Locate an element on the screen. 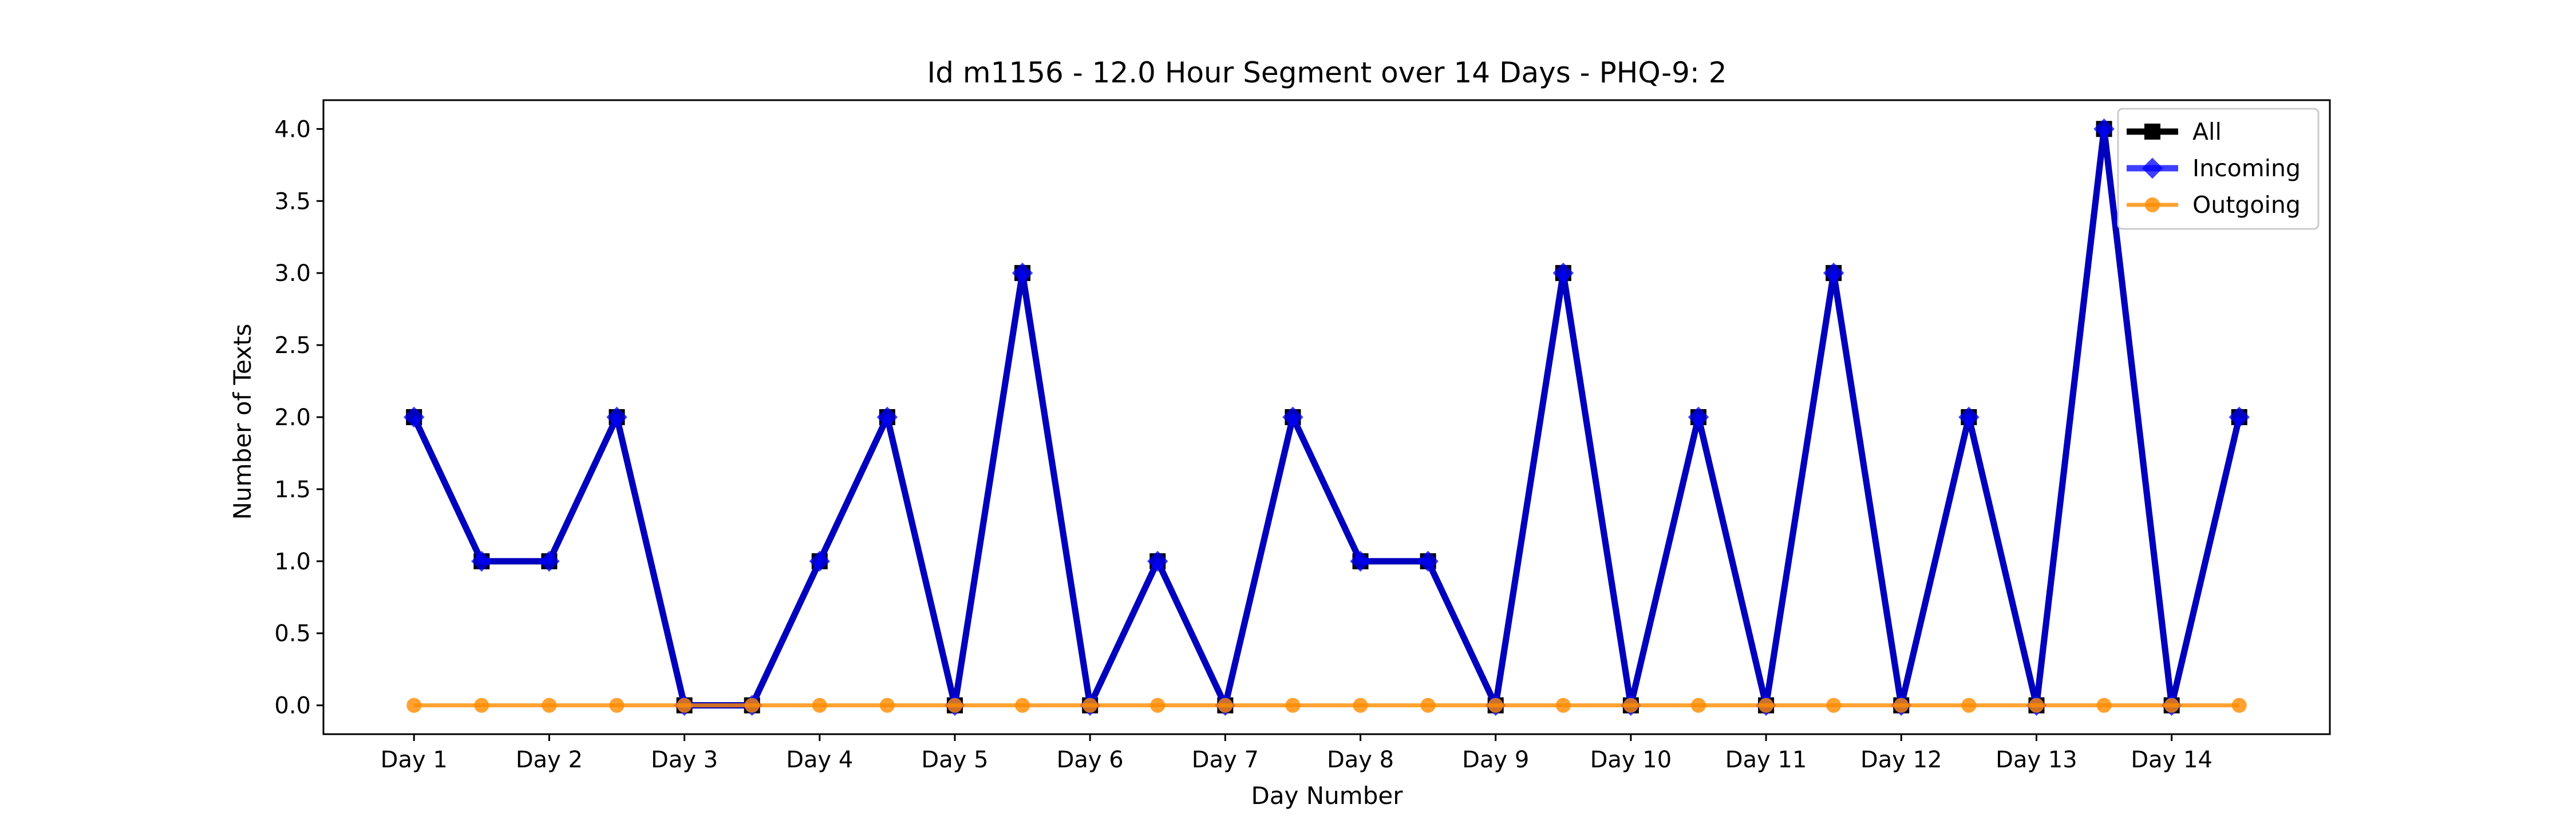 The image size is (2576, 824). x-tick-label: Day 12 is located at coordinates (1901, 760).